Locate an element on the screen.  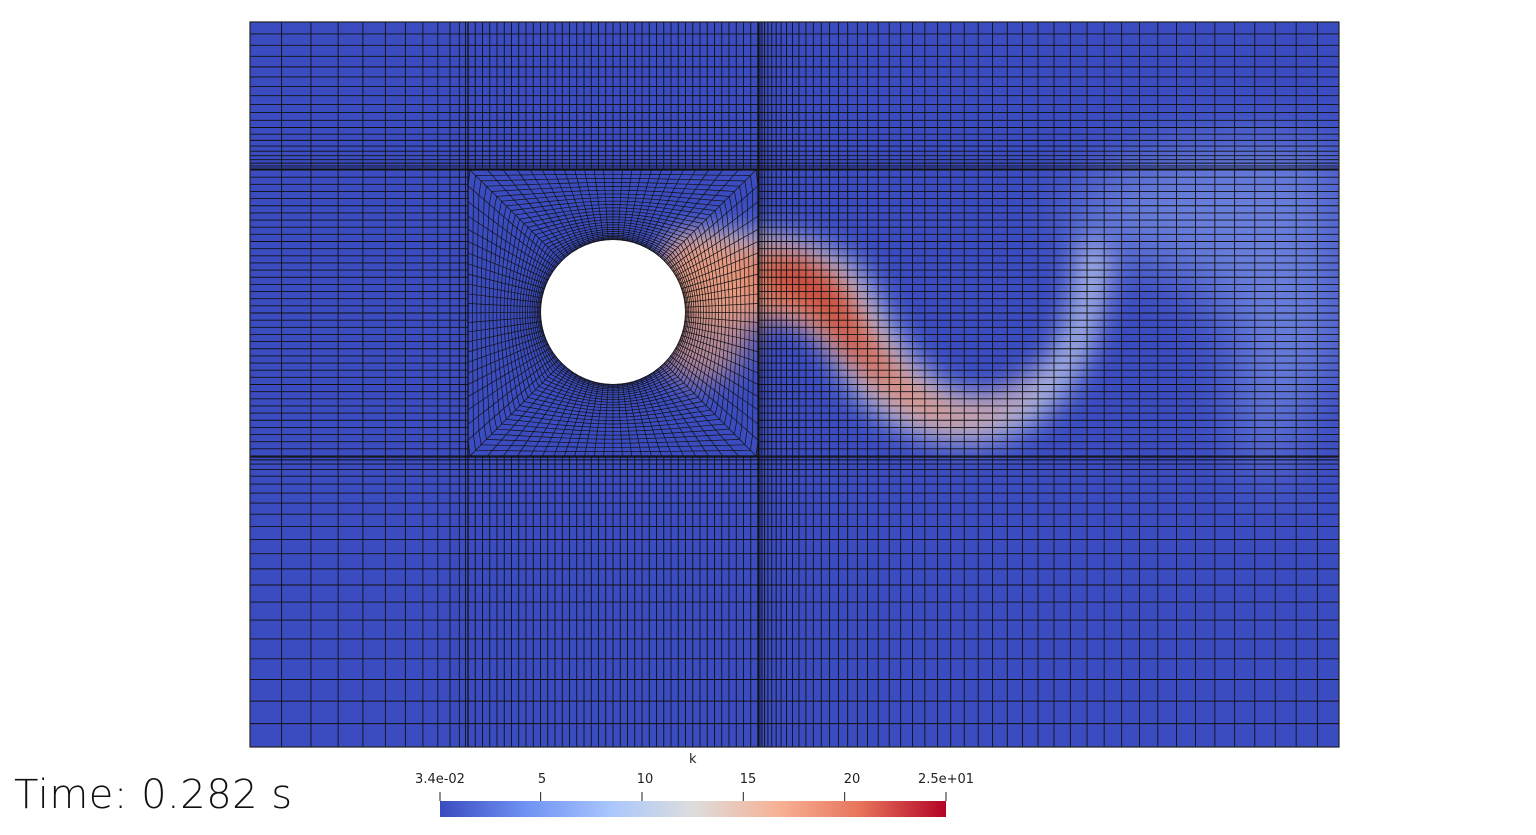
far-wake-glow is located at coordinates (1199, 331).